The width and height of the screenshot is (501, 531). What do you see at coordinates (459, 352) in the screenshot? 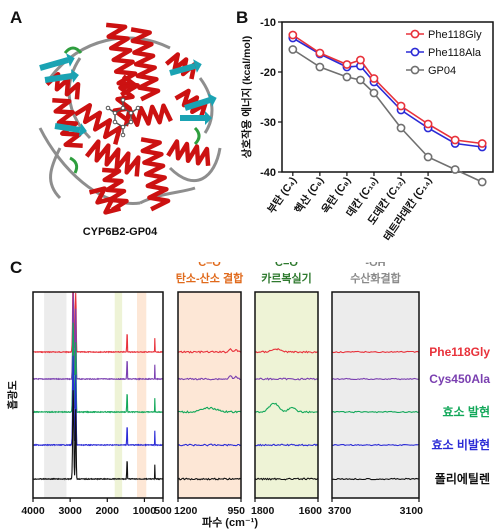
I see `series-label: Phe118Gly` at bounding box center [459, 352].